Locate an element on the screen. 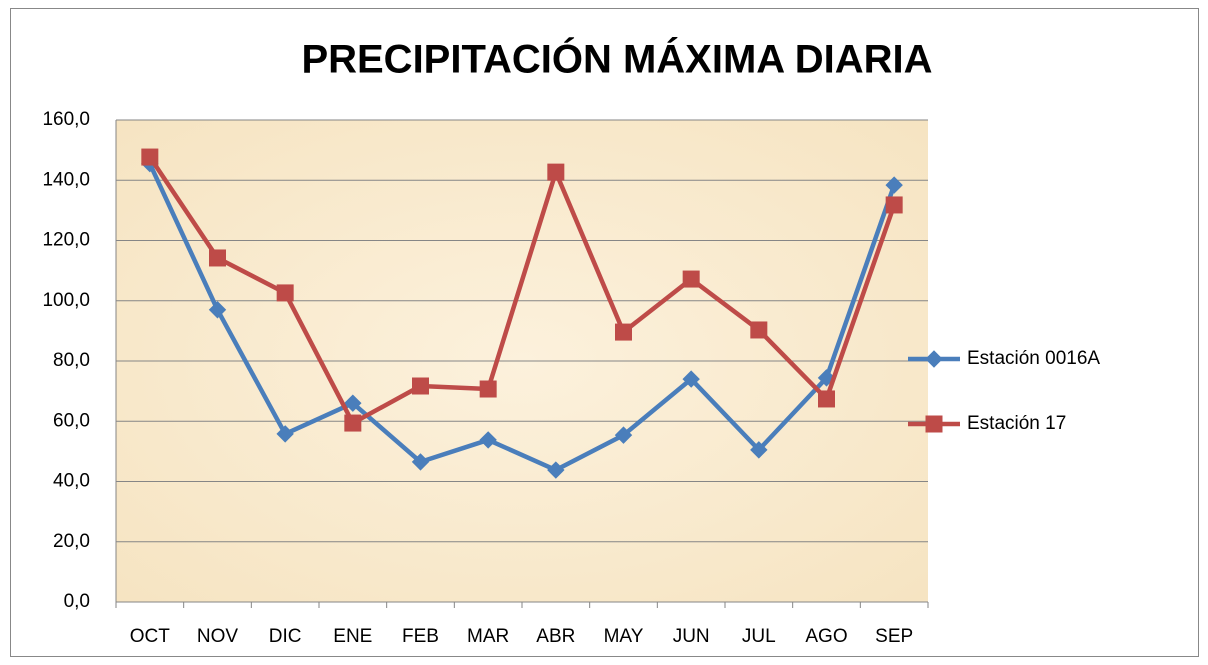 The height and width of the screenshot is (665, 1208). y-tick-label: 0,0 is located at coordinates (77, 601).